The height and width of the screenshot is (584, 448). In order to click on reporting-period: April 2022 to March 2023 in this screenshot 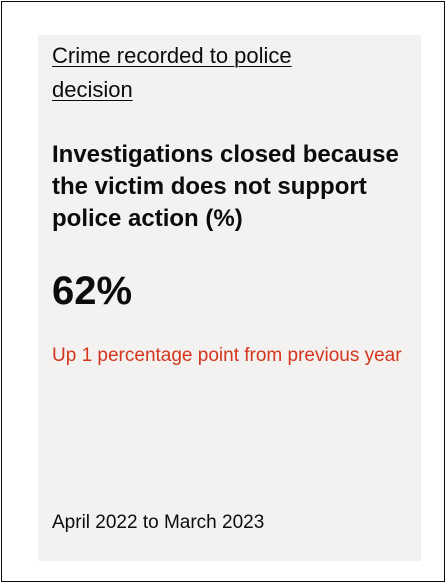, I will do `click(158, 522)`.